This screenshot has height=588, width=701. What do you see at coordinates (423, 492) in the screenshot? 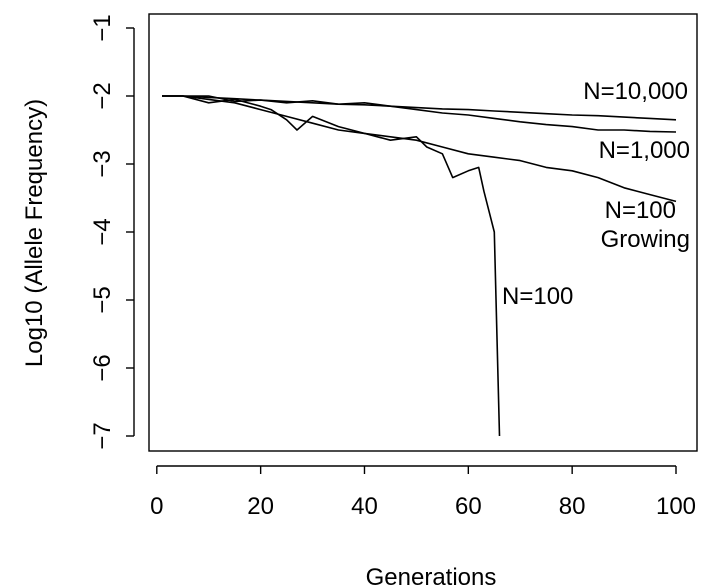
I see `x-axis: 0 20 40 60 80 100` at bounding box center [423, 492].